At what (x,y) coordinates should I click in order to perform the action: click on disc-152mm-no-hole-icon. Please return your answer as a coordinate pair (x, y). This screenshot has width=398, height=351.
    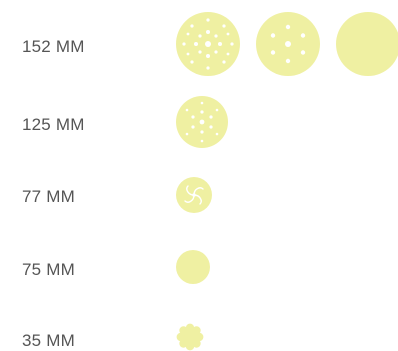
    Looking at the image, I should click on (367, 44).